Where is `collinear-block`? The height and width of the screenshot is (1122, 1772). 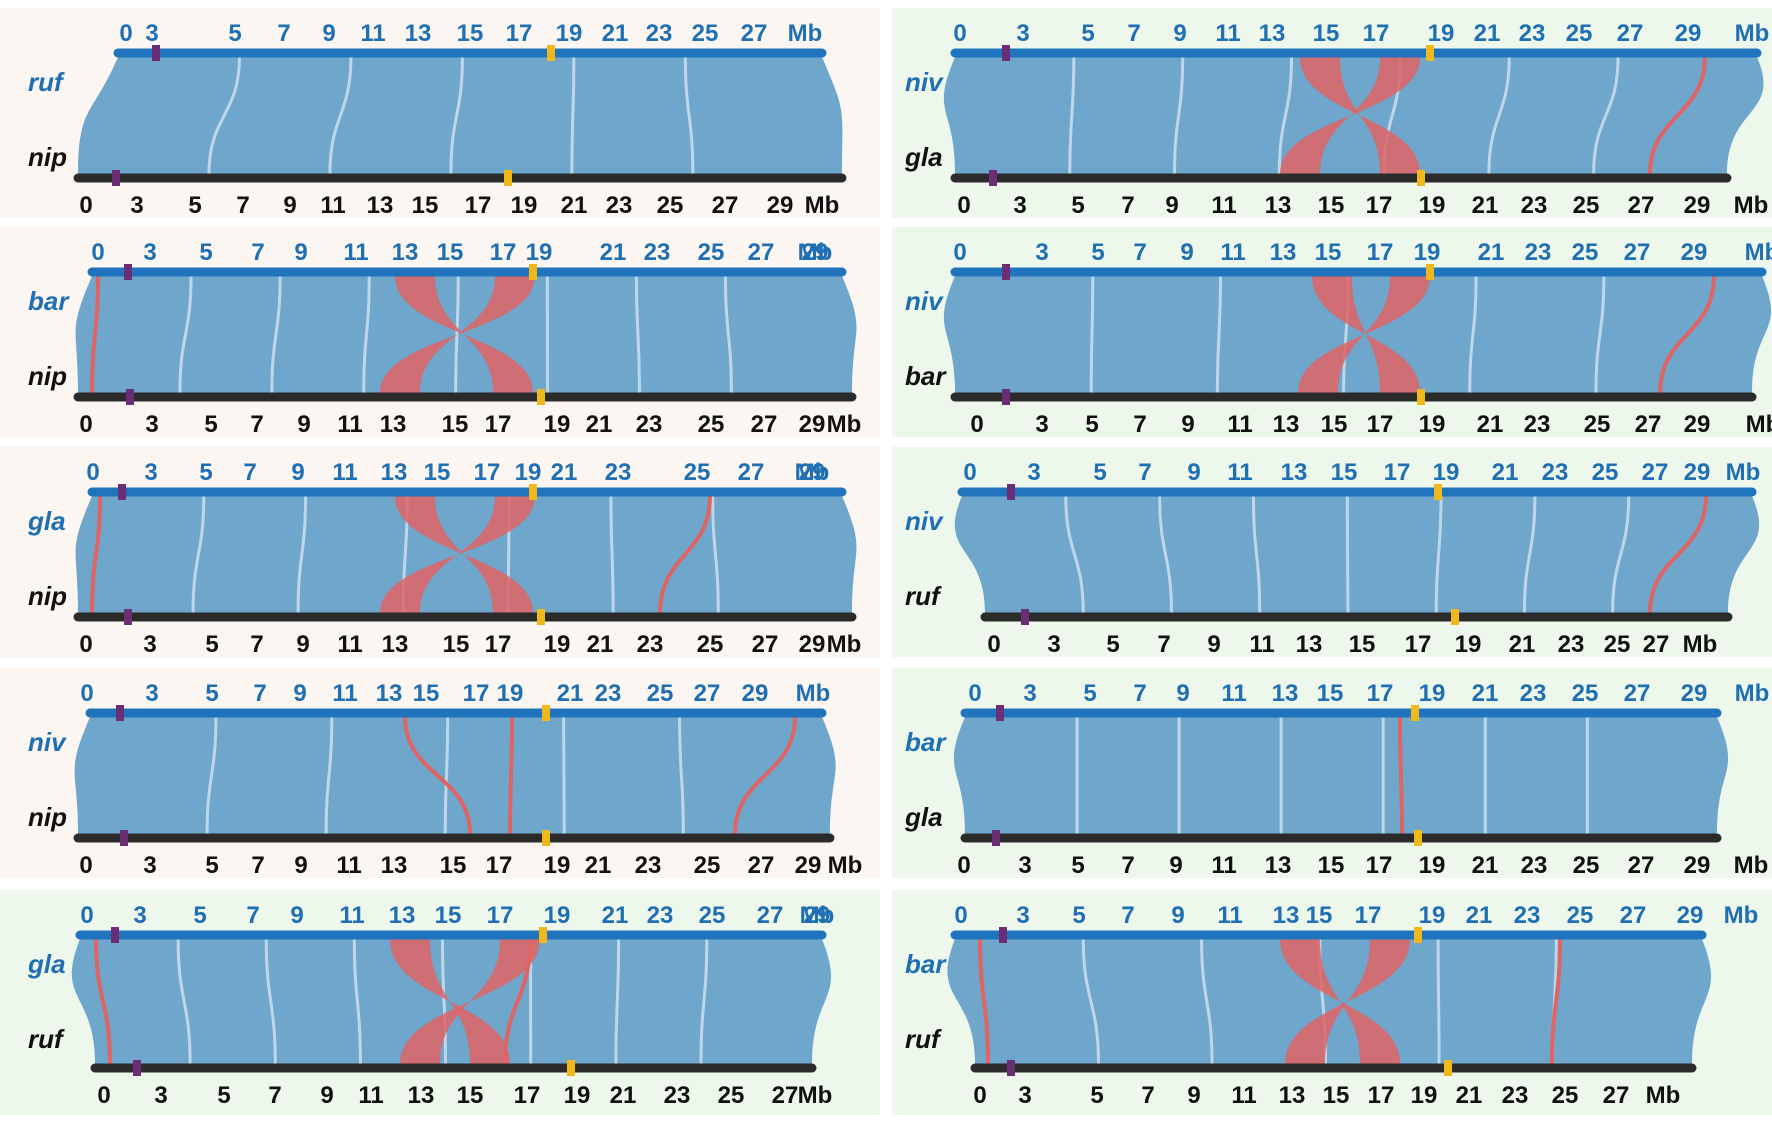
collinear-block is located at coordinates (451, 1001).